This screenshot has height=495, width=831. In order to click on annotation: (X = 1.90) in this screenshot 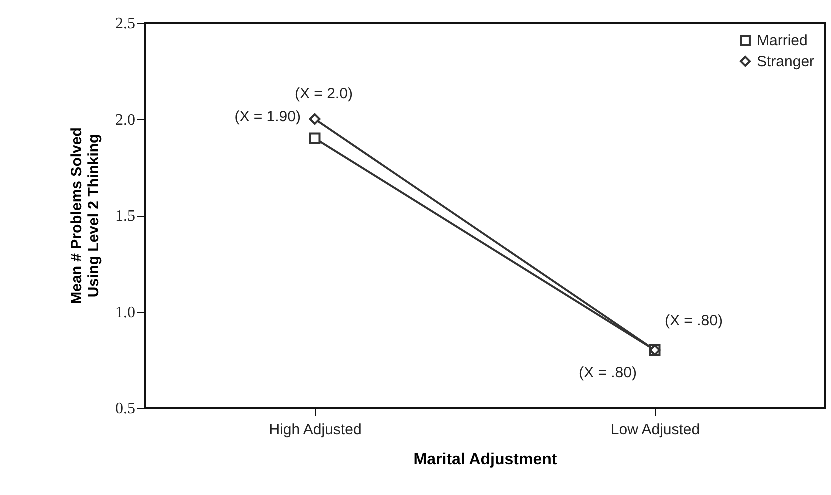, I will do `click(267, 117)`.